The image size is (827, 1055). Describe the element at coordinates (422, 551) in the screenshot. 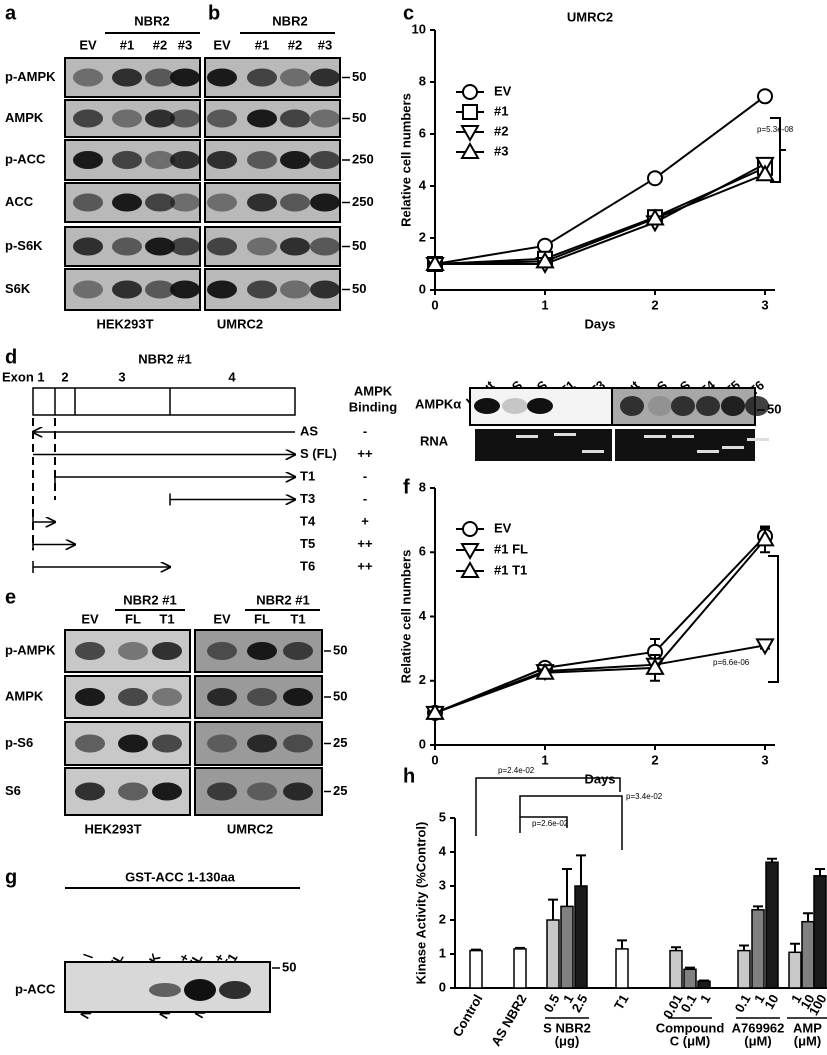

I see `y-tick-label: 6` at that location.